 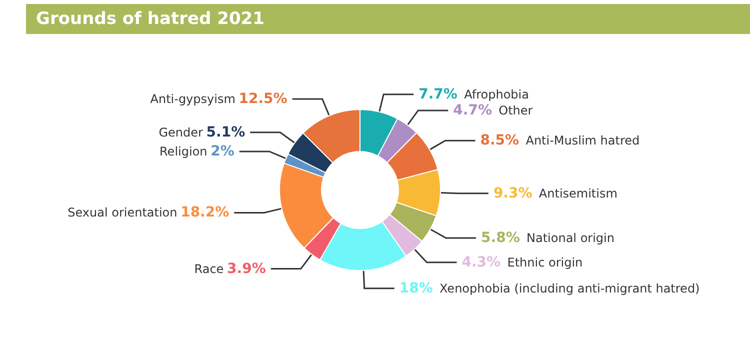 I want to click on slice-label: Anti-Muslim hatred, so click(x=583, y=141).